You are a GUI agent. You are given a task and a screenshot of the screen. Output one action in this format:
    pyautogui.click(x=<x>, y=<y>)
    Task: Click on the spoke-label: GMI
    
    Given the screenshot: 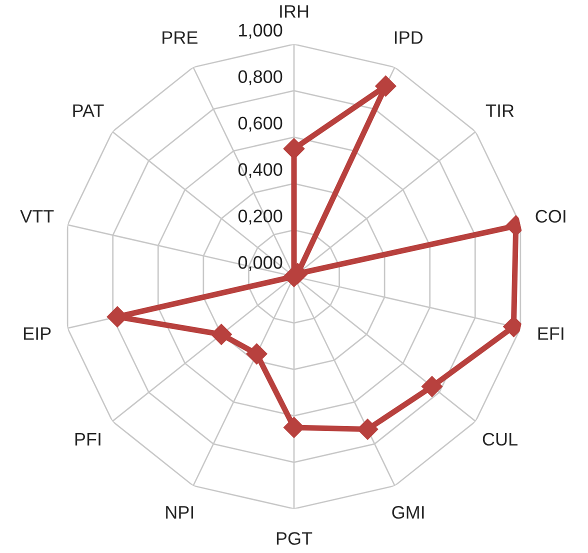 What is the action you would take?
    pyautogui.click(x=408, y=512)
    